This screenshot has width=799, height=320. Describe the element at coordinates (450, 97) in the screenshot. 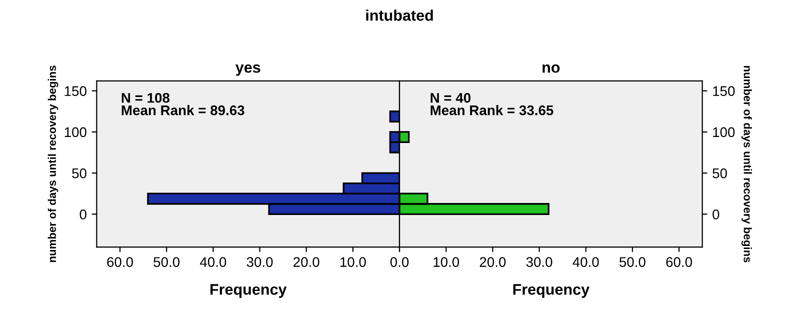

I see `annotation: N = 40` at that location.